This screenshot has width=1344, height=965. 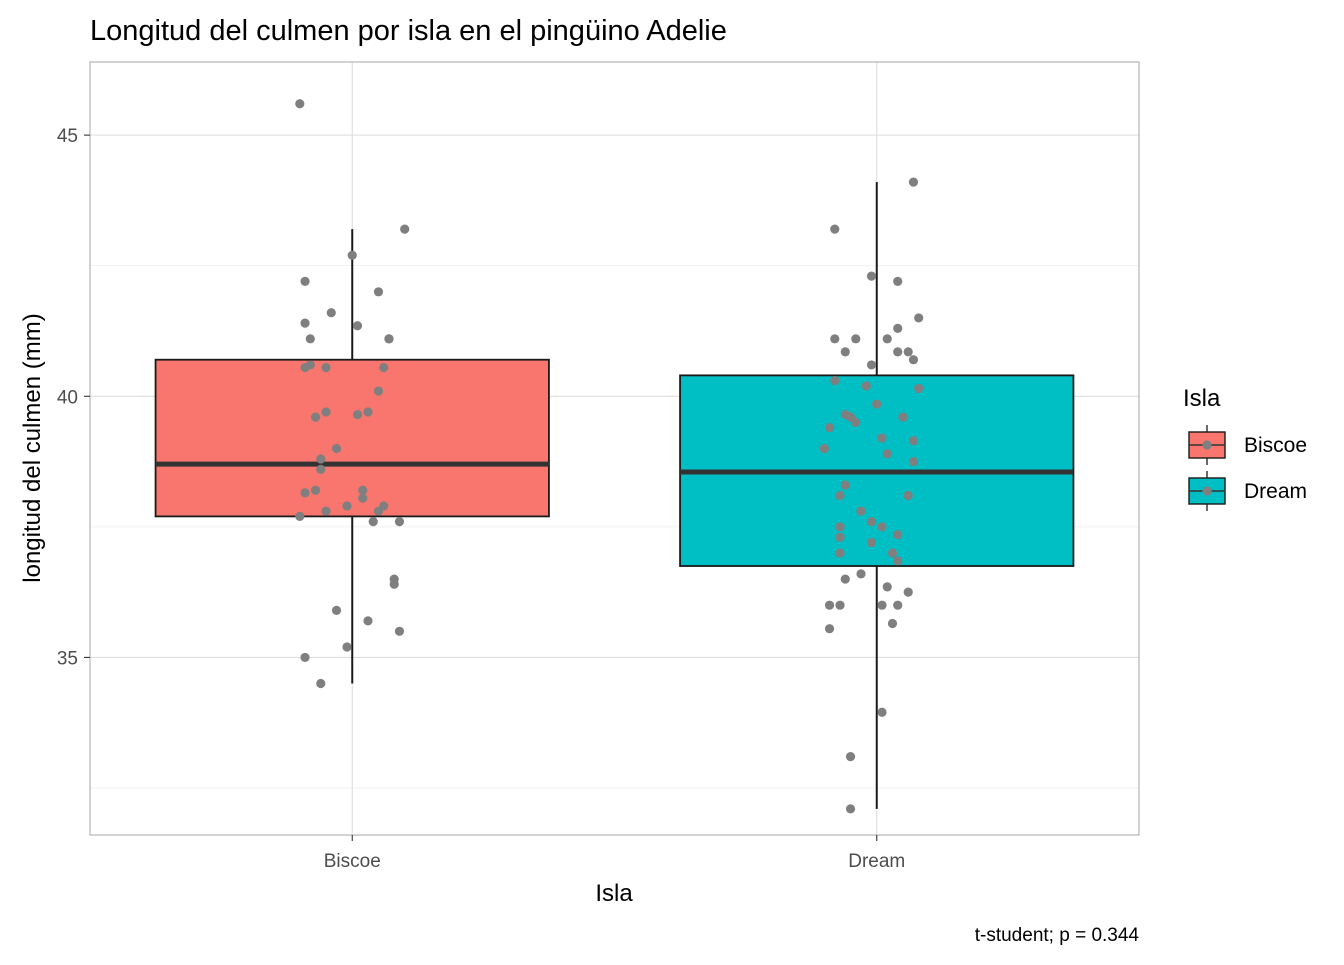 I want to click on y-tick-label: 40, so click(x=67, y=397).